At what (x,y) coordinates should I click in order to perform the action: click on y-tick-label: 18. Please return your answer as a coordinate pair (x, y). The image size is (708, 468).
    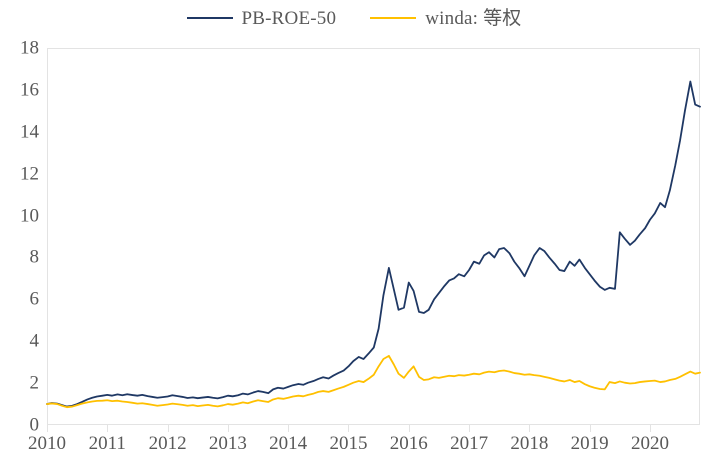
    Looking at the image, I should click on (29, 48).